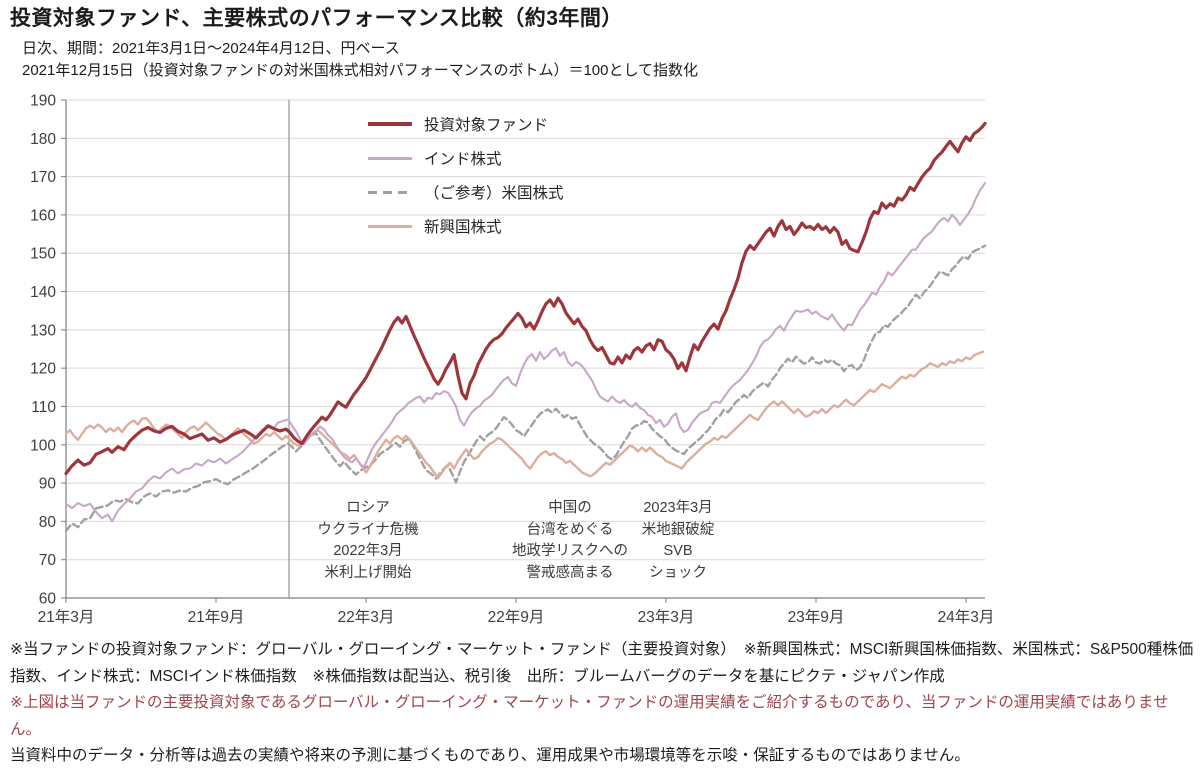 The height and width of the screenshot is (779, 1200). I want to click on annotation-line: 米地銀破綻, so click(678, 529).